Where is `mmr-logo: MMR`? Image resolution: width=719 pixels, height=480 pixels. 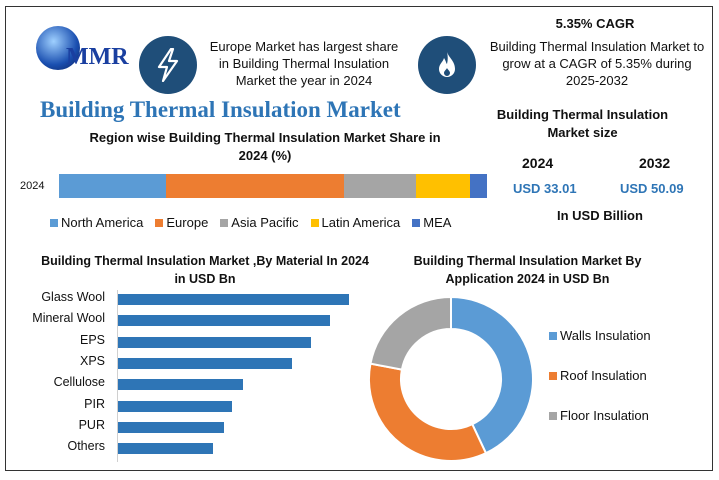
mmr-logo: MMR is located at coordinates (85, 56).